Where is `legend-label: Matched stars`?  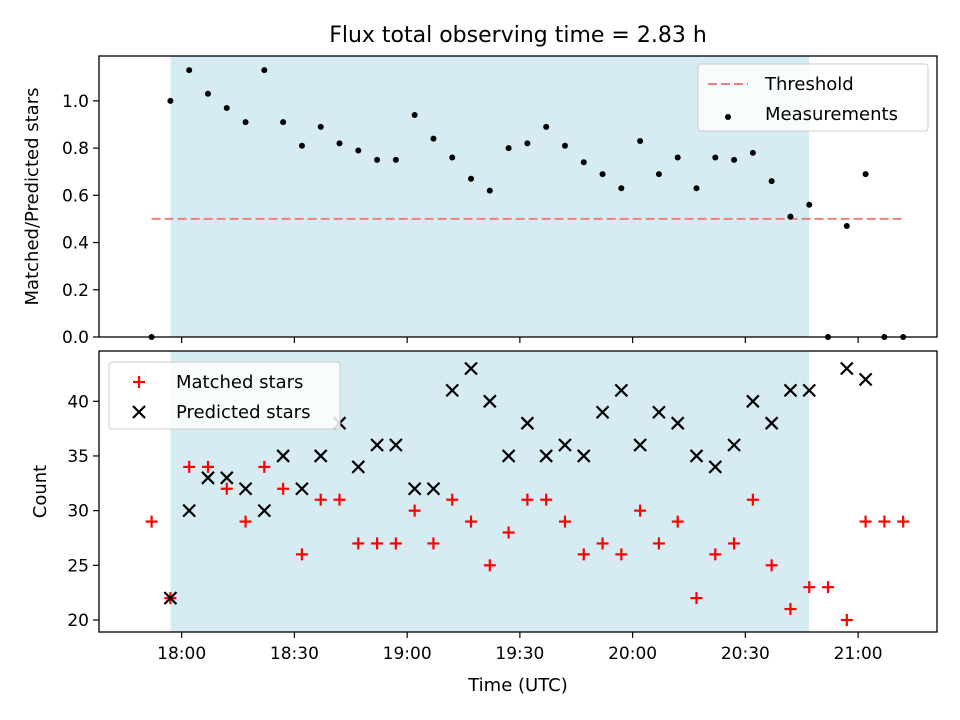 legend-label: Matched stars is located at coordinates (239, 382).